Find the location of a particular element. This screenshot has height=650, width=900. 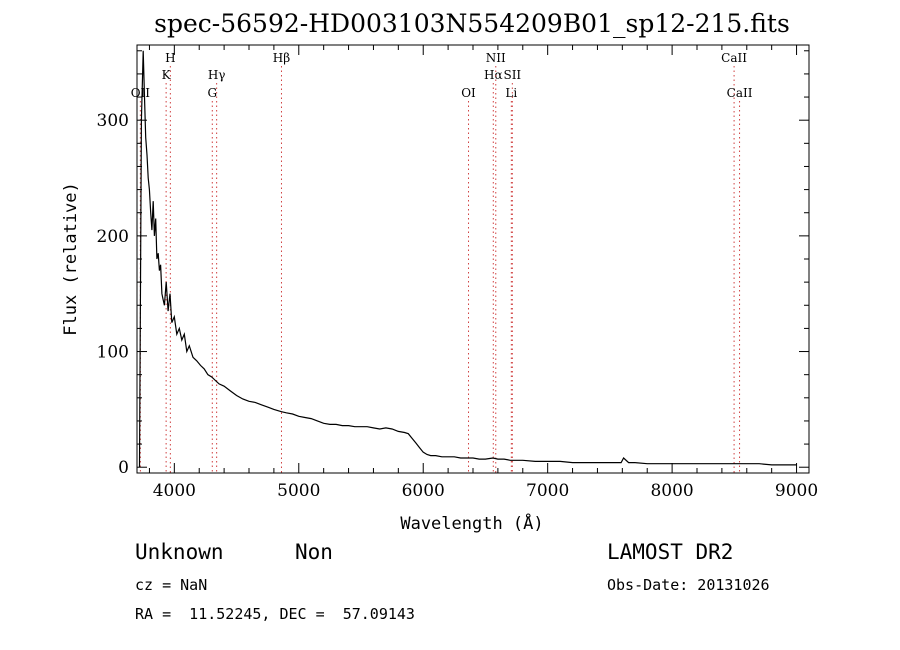

redshift-cz: cz = NaN is located at coordinates (171, 585).